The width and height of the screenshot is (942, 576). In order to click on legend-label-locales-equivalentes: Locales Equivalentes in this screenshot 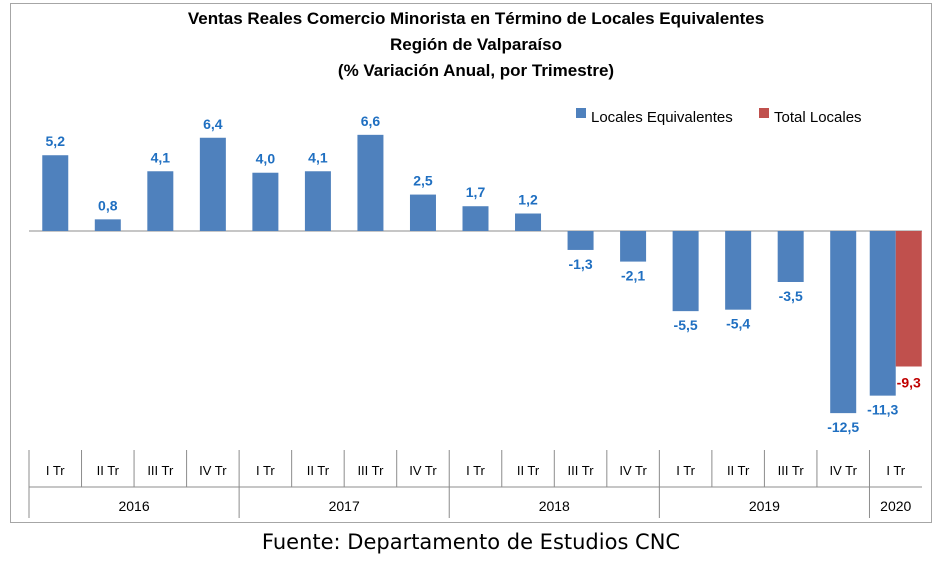, I will do `click(662, 117)`.